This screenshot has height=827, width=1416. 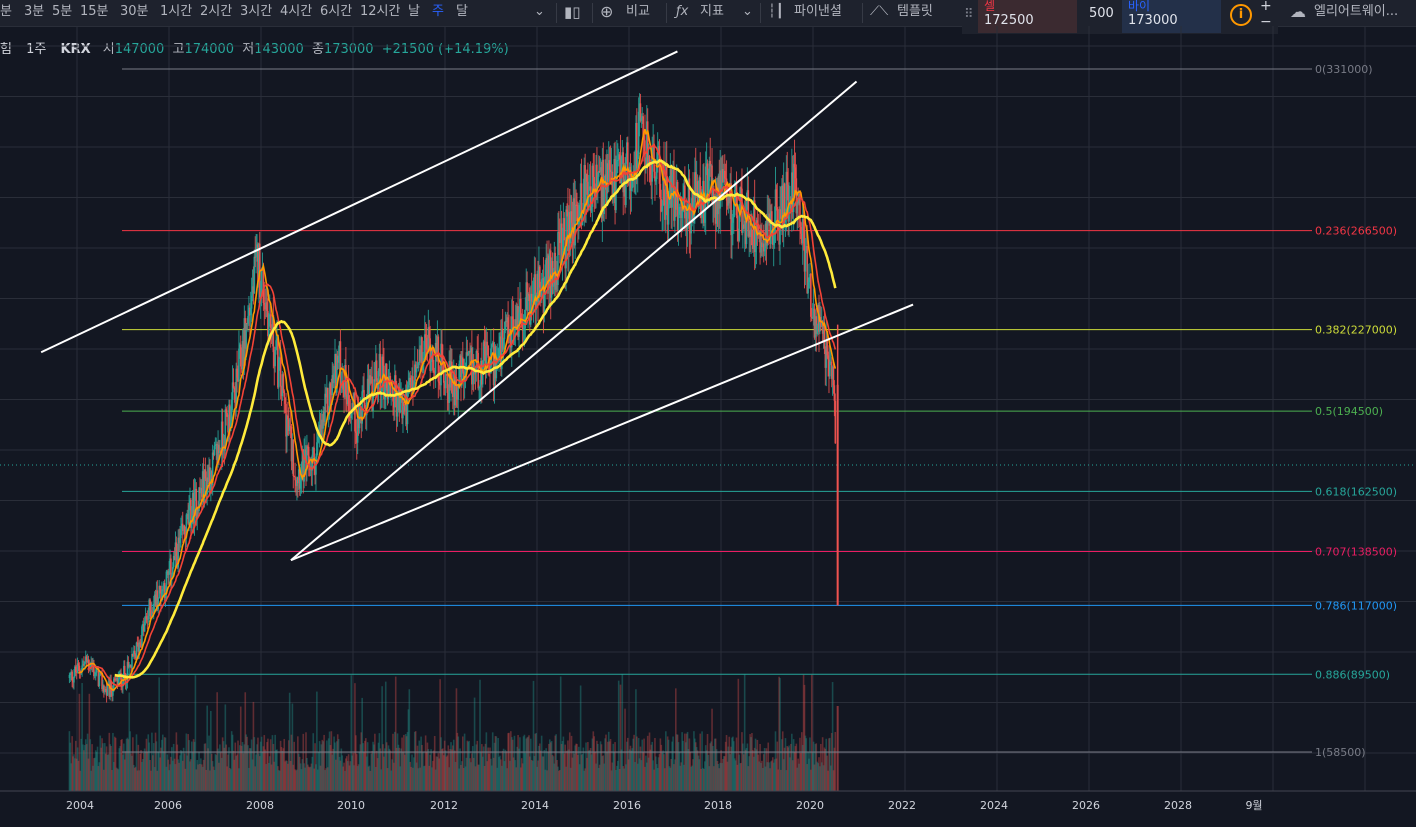 I want to click on interval-2: 5분, so click(x=62, y=11).